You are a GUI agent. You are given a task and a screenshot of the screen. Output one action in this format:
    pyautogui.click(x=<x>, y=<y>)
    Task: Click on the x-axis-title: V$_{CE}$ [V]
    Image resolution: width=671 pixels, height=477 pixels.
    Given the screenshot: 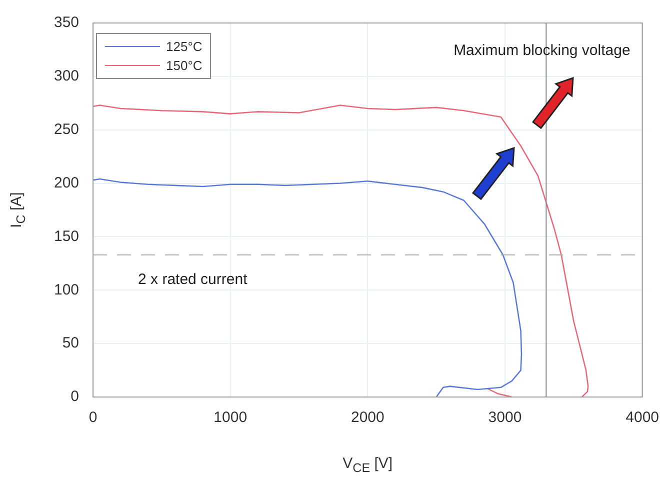 What is the action you would take?
    pyautogui.click(x=367, y=465)
    